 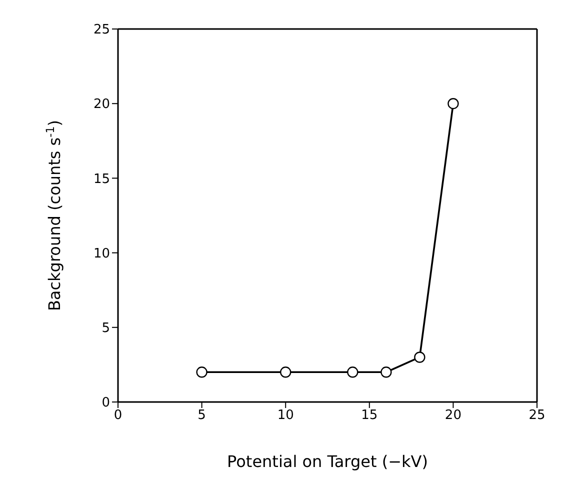 I want to click on x-tick-label: 20, so click(x=453, y=416).